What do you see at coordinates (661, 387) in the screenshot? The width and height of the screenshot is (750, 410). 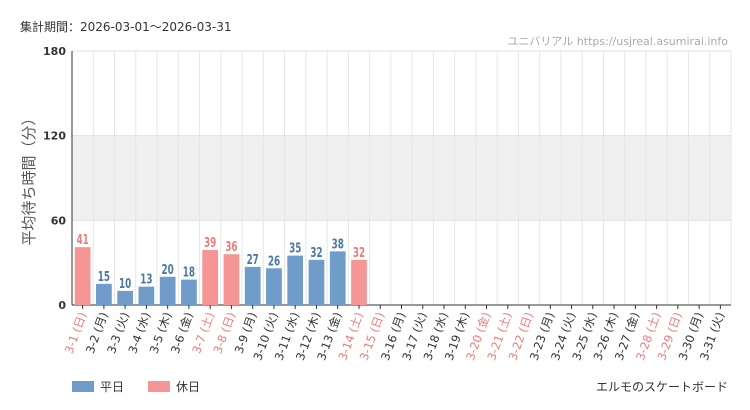 I see `attraction-name: エルモのスケートボード` at bounding box center [661, 387].